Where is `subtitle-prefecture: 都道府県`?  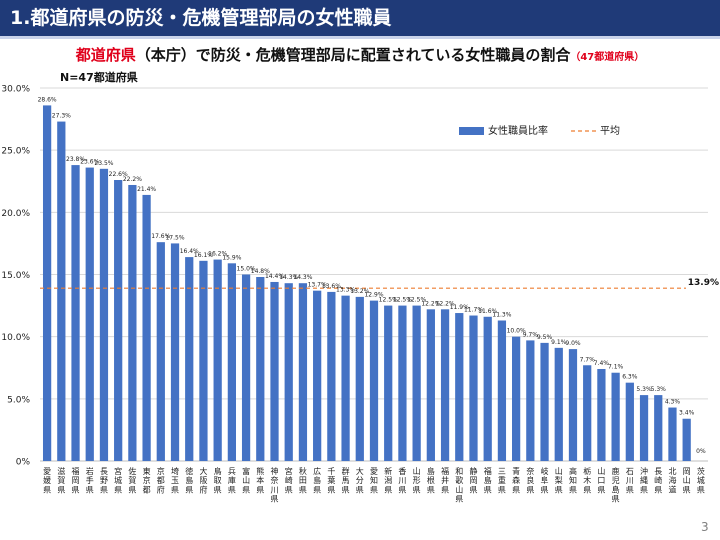
subtitle-prefecture: 都道府県 is located at coordinates (105, 55).